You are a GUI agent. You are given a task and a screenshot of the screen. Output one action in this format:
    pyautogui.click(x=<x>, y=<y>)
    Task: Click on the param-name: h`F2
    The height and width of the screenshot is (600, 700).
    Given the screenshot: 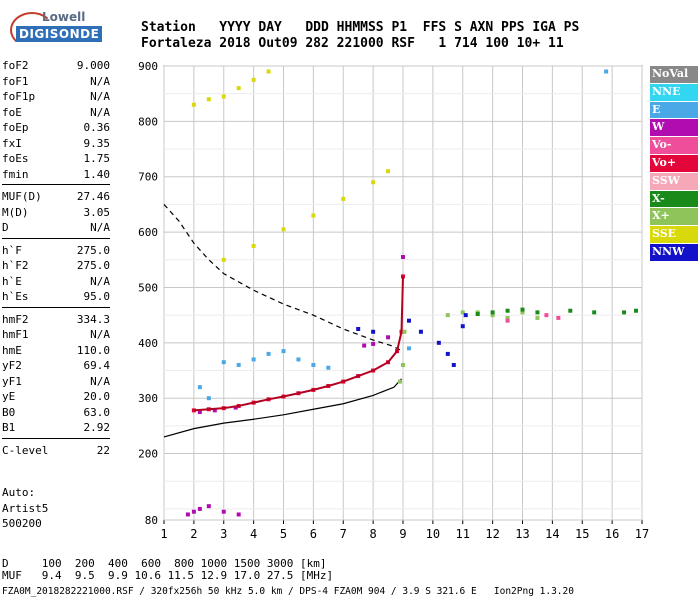 What is the action you would take?
    pyautogui.click(x=15, y=265)
    